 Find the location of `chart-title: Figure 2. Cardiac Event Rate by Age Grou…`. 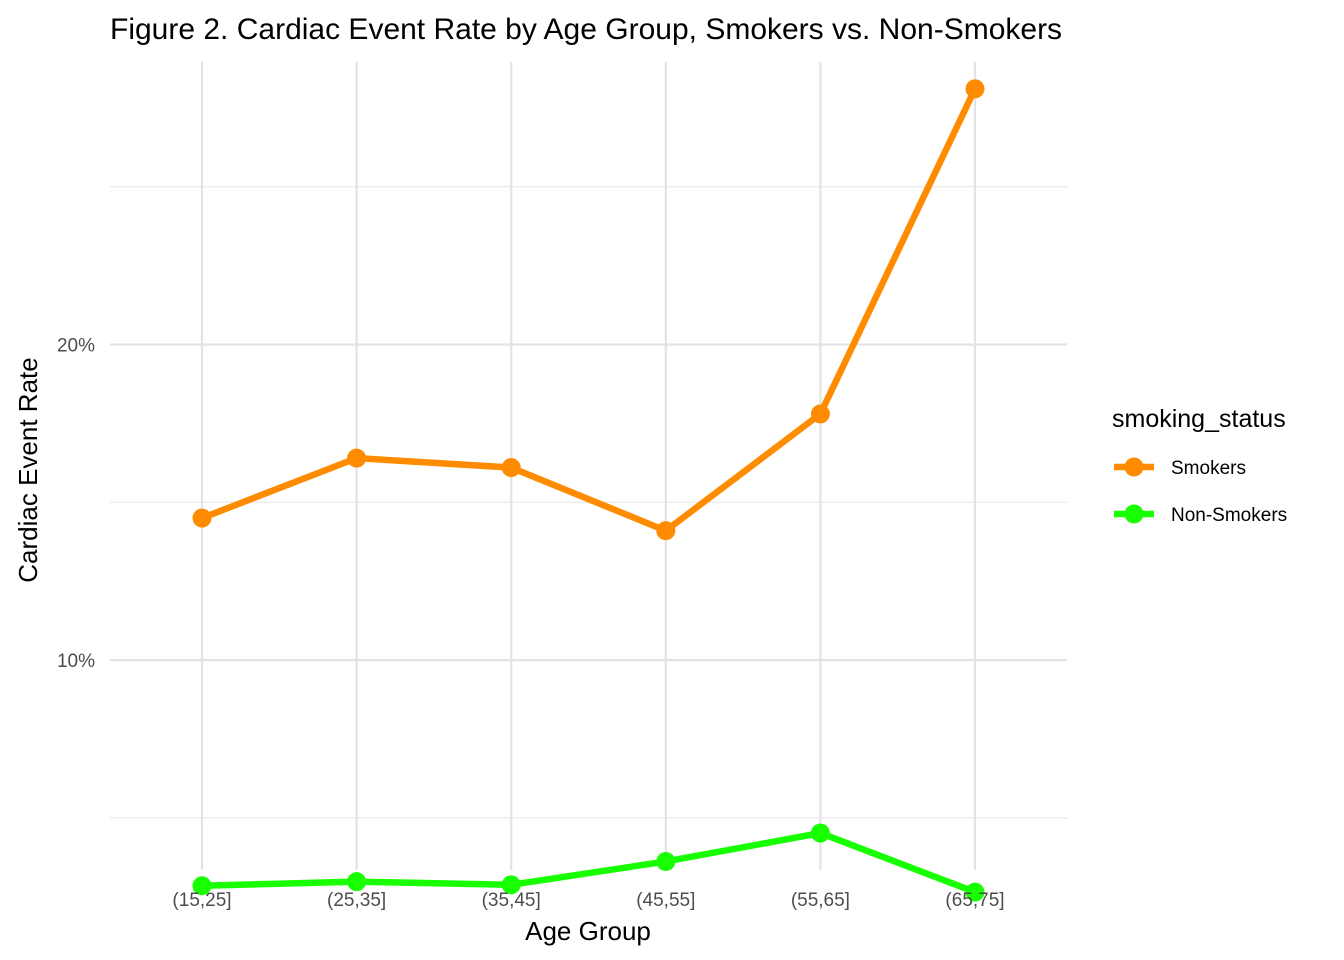

chart-title: Figure 2. Cardiac Event Rate by Age Grou… is located at coordinates (586, 29).